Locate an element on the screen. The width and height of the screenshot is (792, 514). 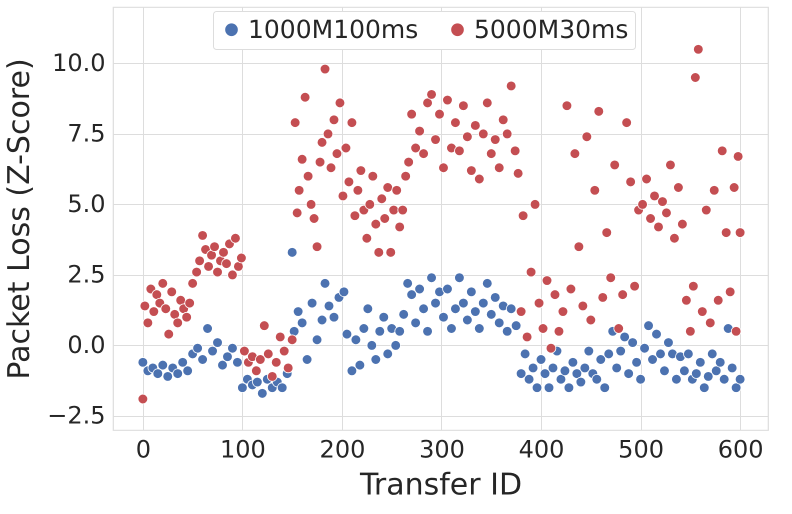
x-tick-label: 200 is located at coordinates (343, 450).